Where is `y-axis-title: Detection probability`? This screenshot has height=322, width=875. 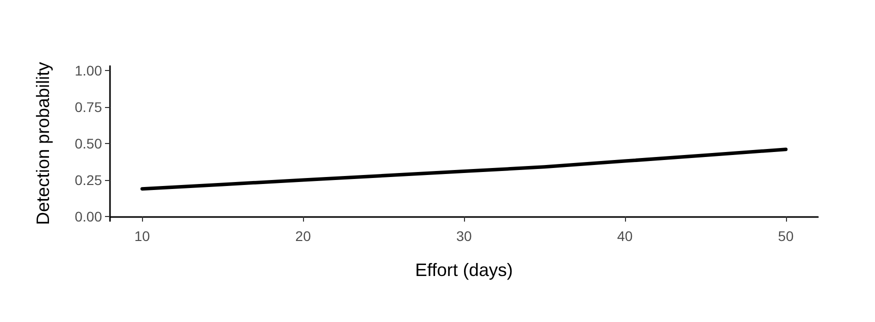
y-axis-title: Detection probability is located at coordinates (43, 144).